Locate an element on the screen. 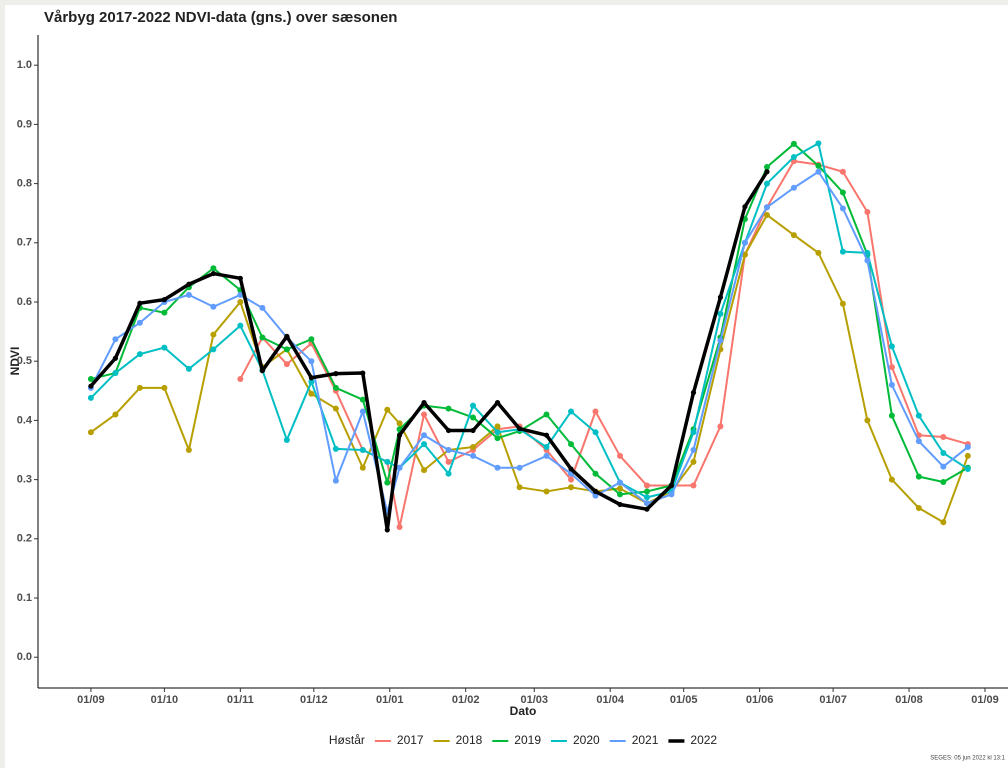  legend-label: 2020 is located at coordinates (586, 740).